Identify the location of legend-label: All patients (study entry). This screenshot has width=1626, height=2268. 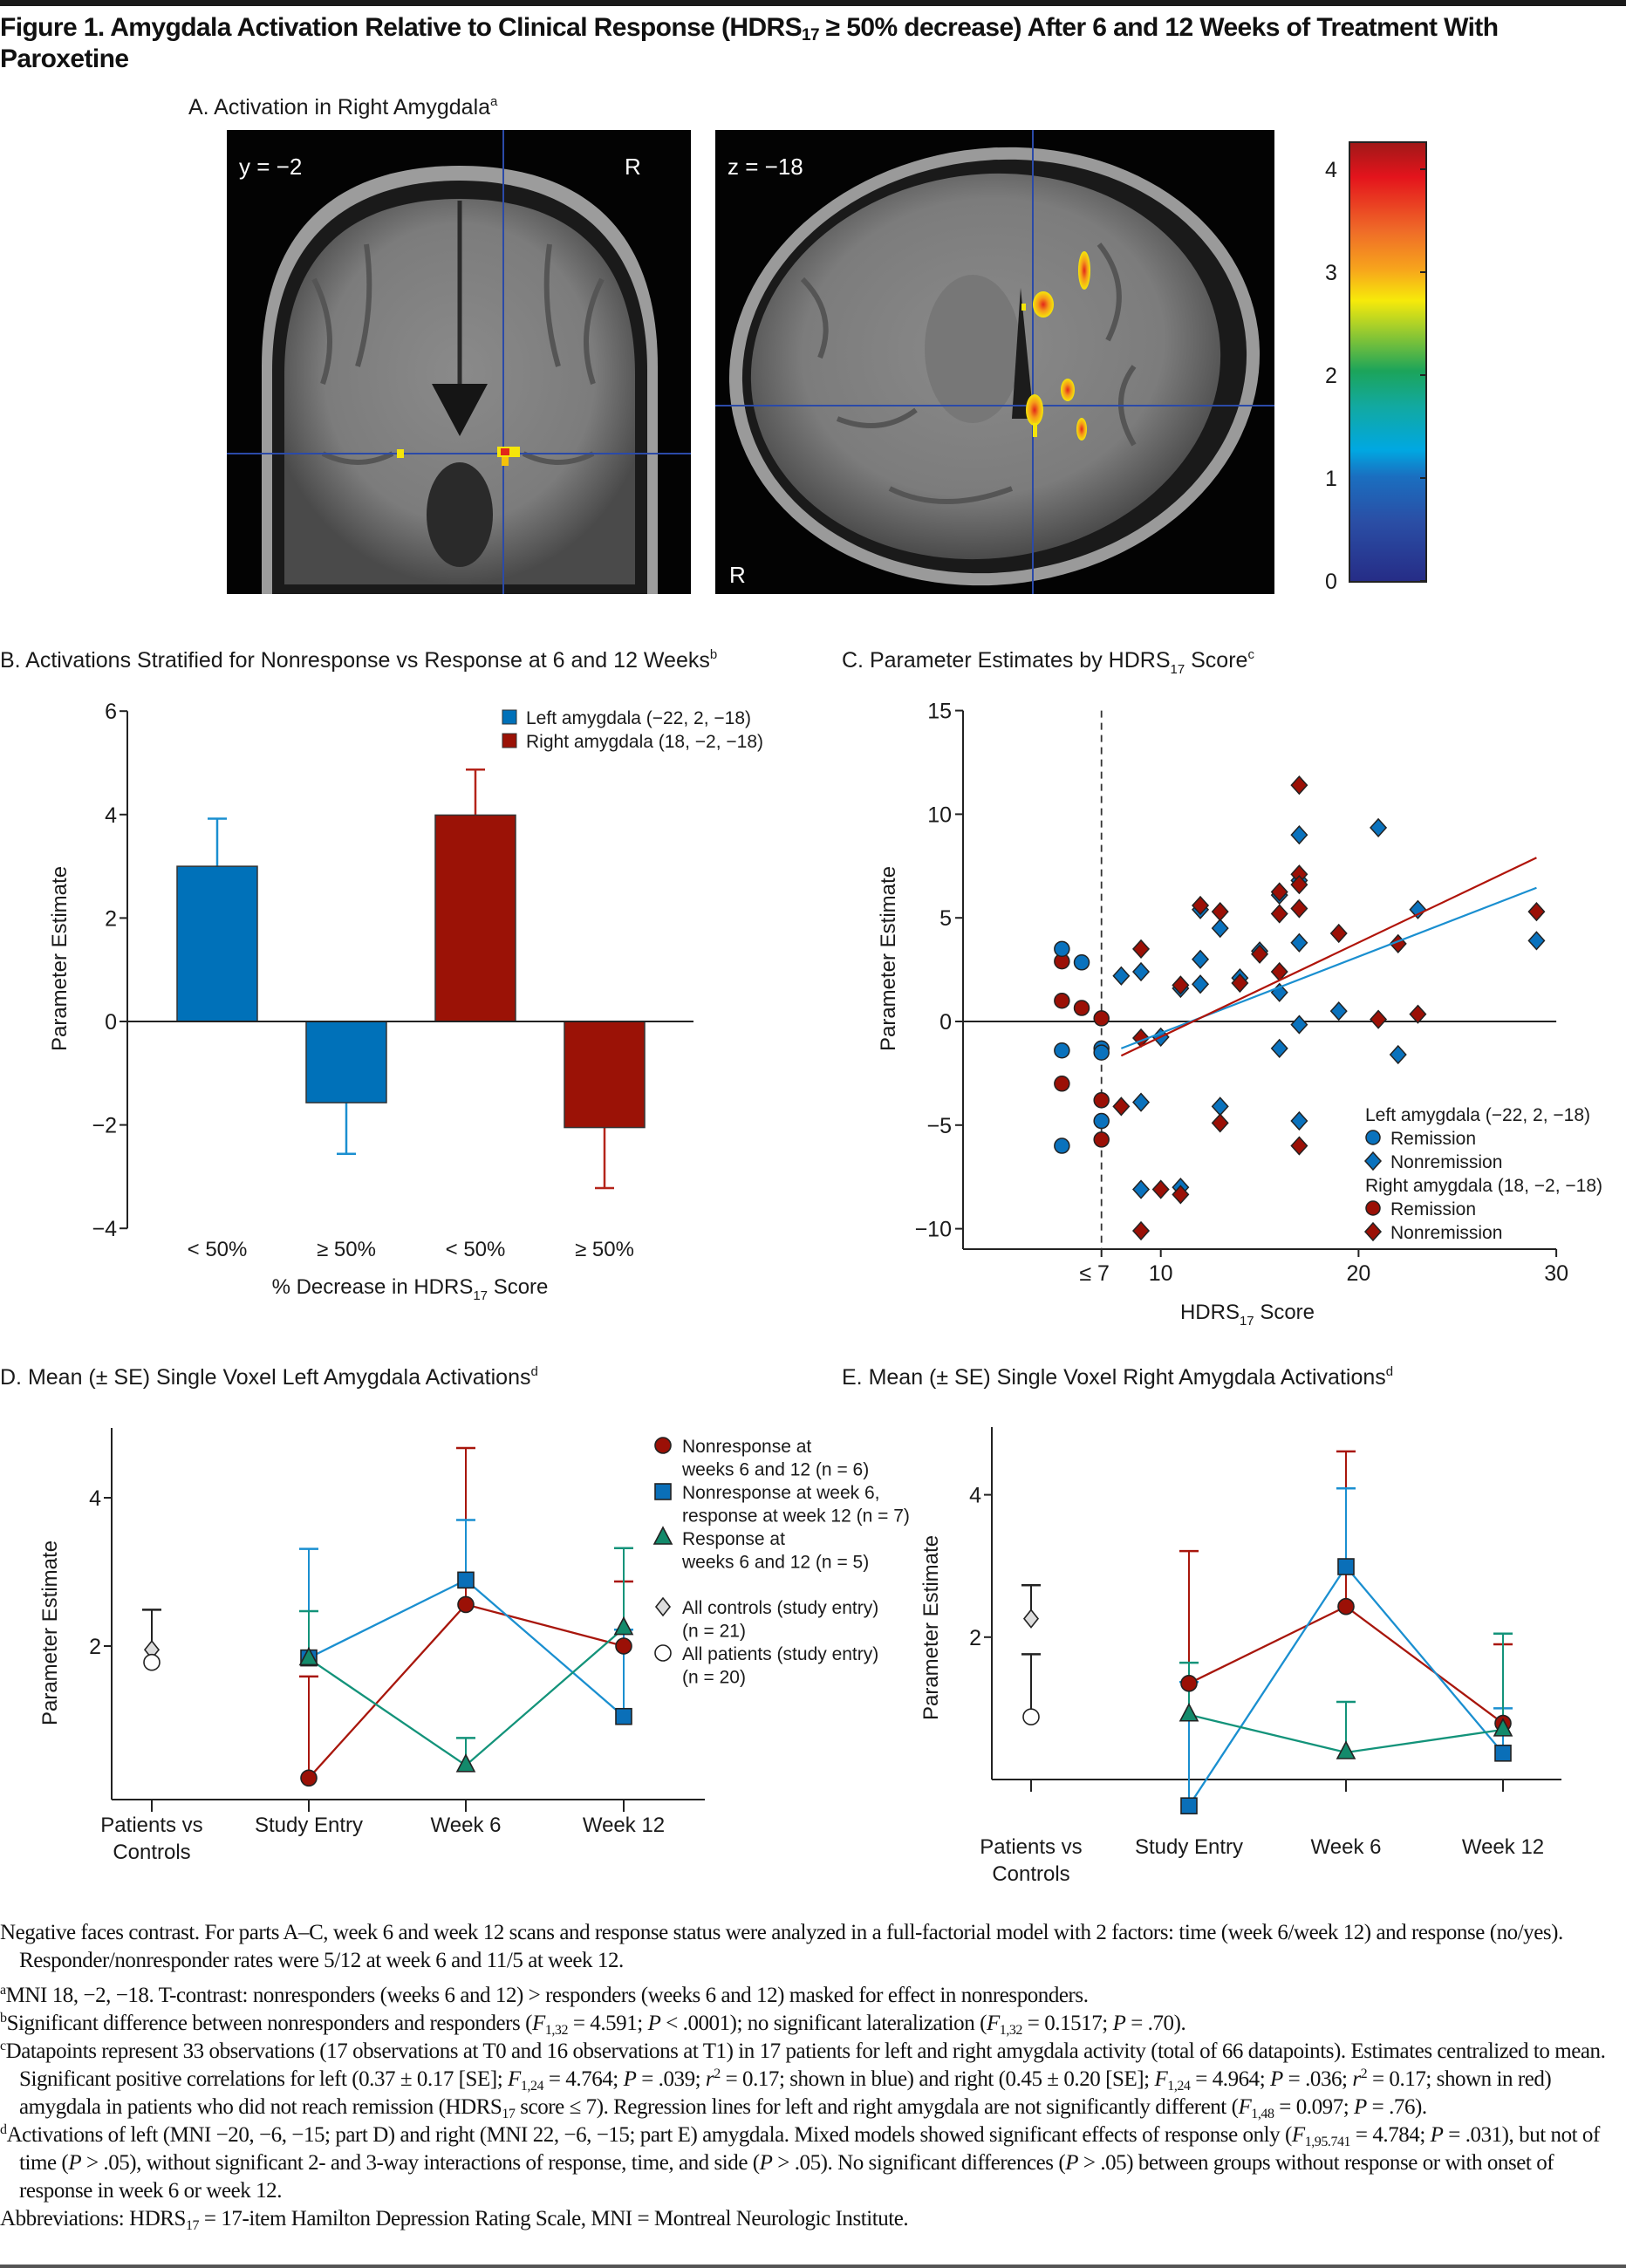
(780, 1654).